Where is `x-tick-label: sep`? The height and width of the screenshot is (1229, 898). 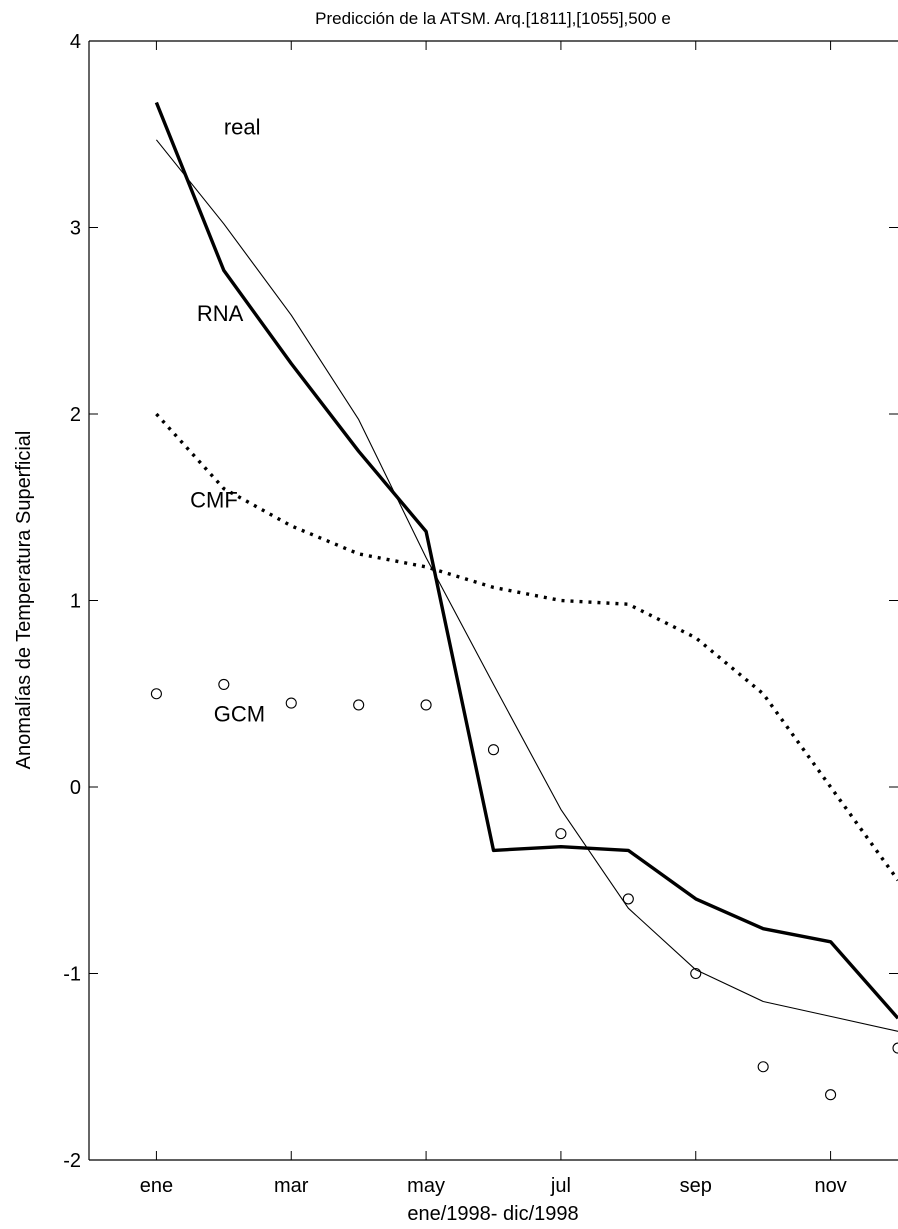
x-tick-label: sep is located at coordinates (696, 1186).